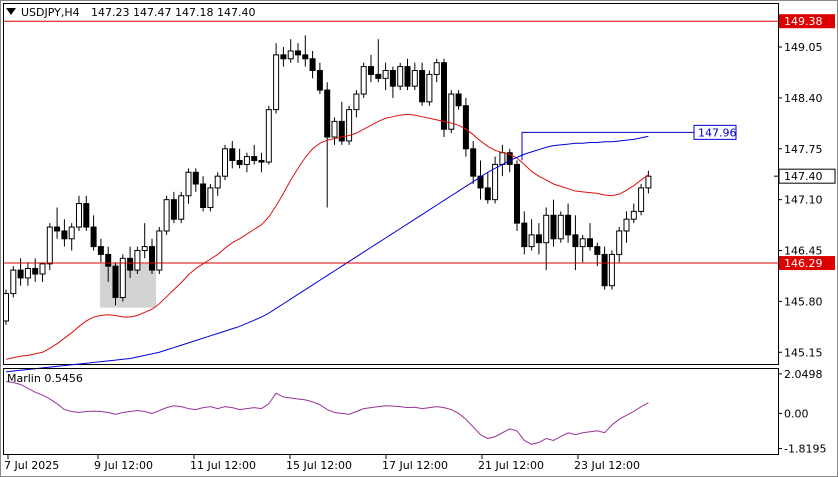 Image resolution: width=838 pixels, height=477 pixels. I want to click on trendline-label-text: 147.96, so click(717, 132).